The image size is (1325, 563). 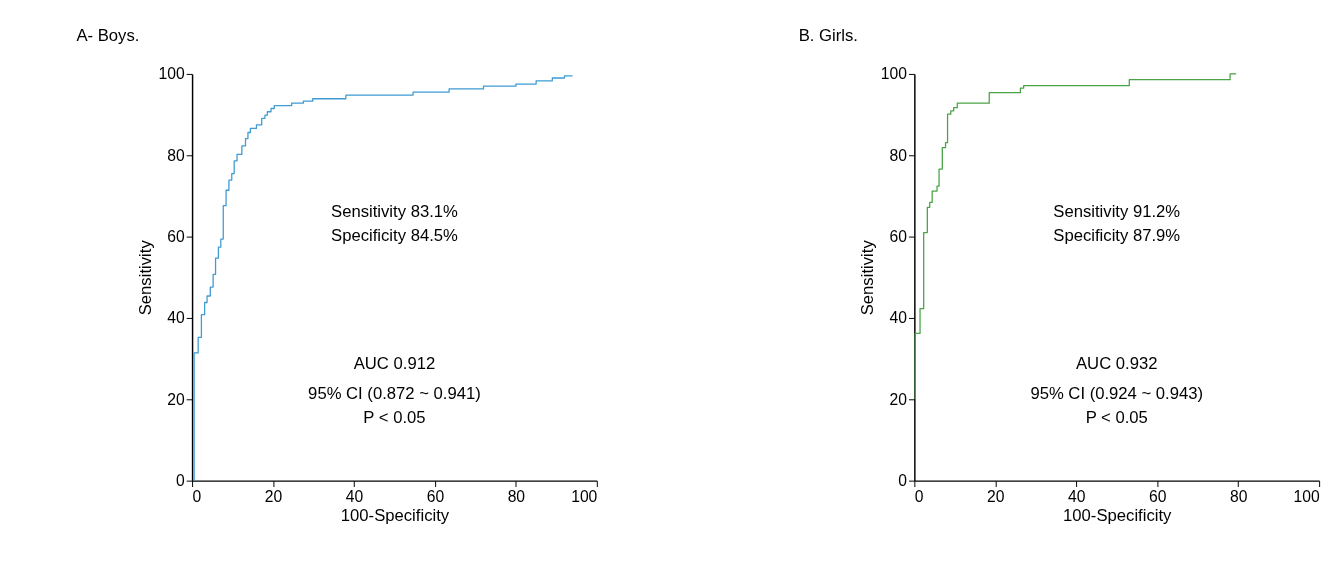 What do you see at coordinates (1117, 394) in the screenshot?
I see `annotation: 95% CI (0.924 ~ 0.943)` at bounding box center [1117, 394].